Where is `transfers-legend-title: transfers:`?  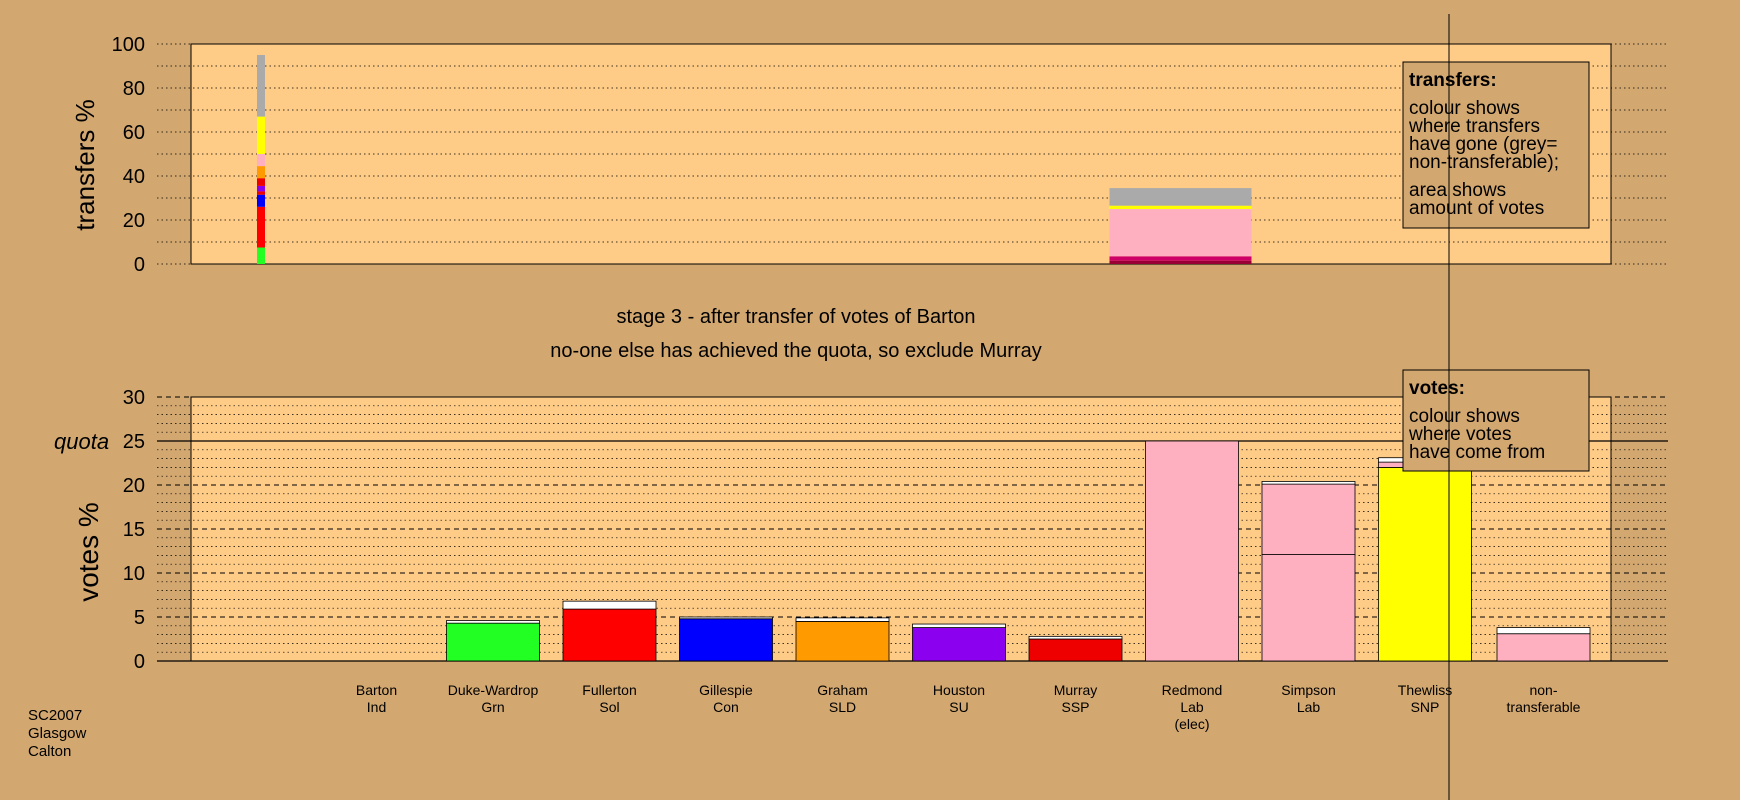
transfers-legend-title: transfers: is located at coordinates (1453, 80).